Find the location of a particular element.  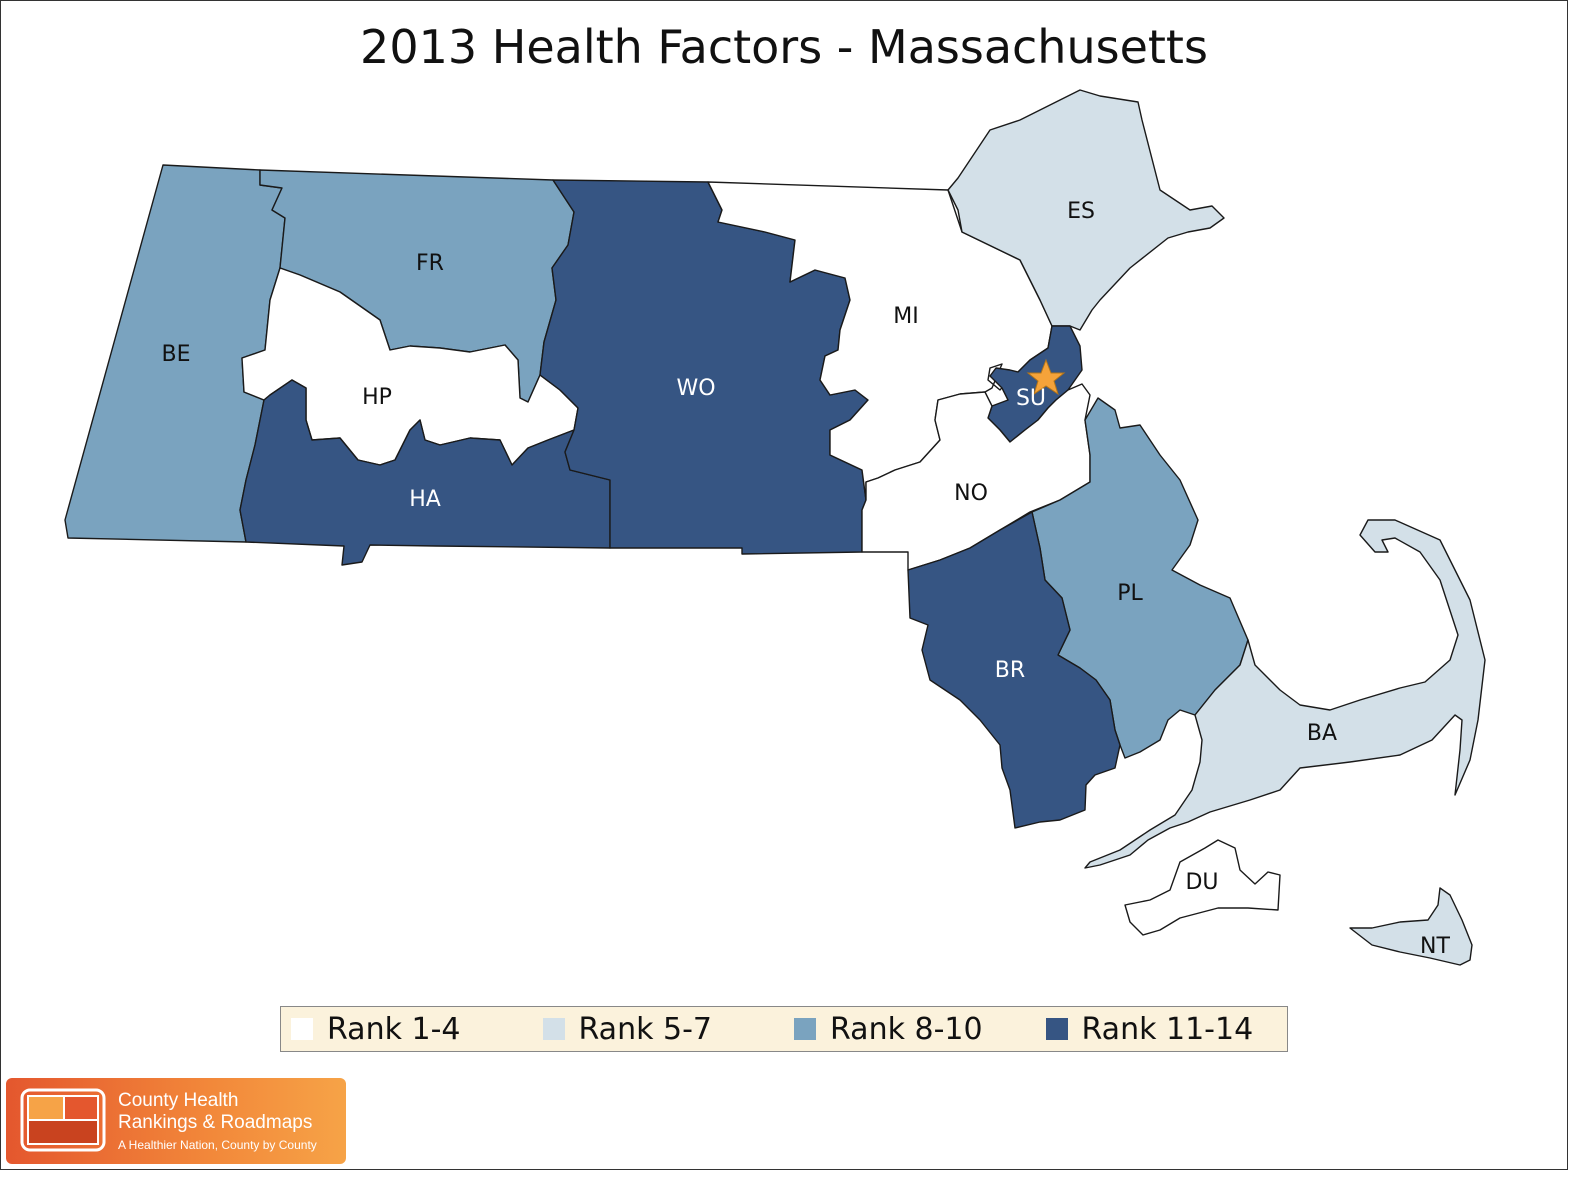

legend-label: Rank 8-10 is located at coordinates (906, 1029).